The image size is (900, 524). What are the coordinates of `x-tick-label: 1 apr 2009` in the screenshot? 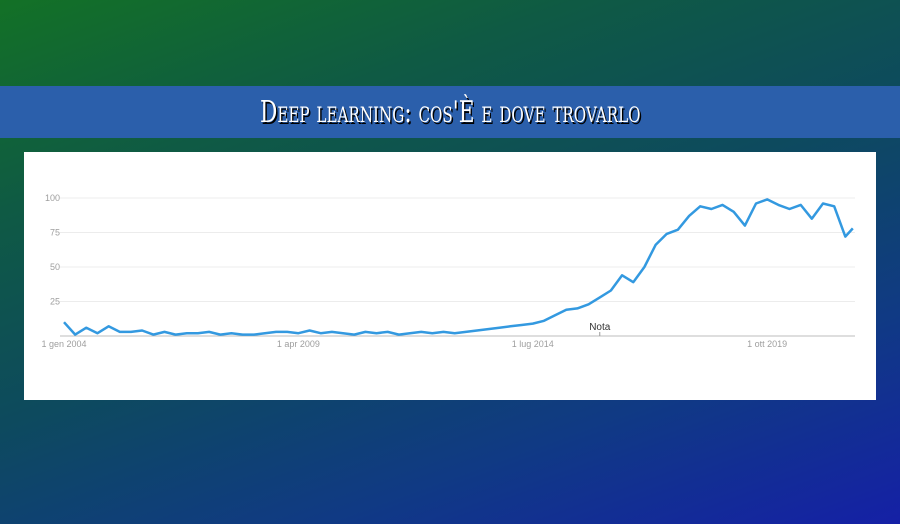 It's located at (298, 344).